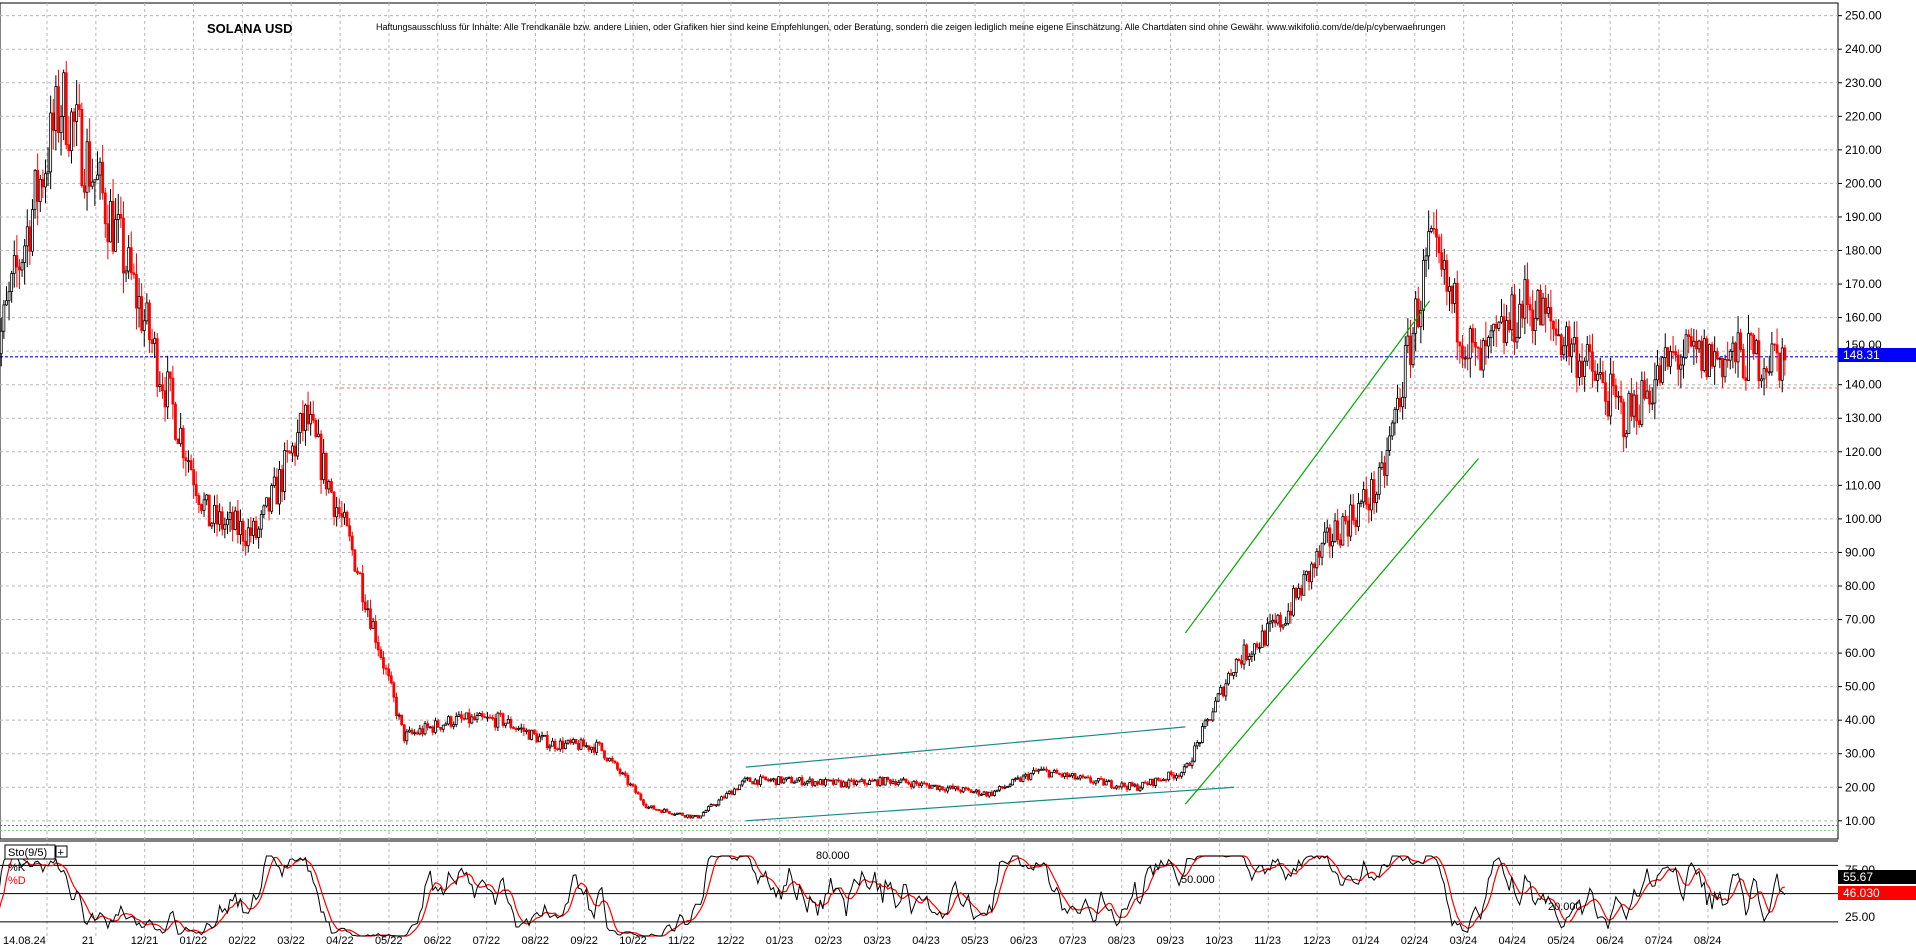 The width and height of the screenshot is (1916, 948). Describe the element at coordinates (1860, 787) in the screenshot. I see `y-axis-tick-label: 20.00` at that location.